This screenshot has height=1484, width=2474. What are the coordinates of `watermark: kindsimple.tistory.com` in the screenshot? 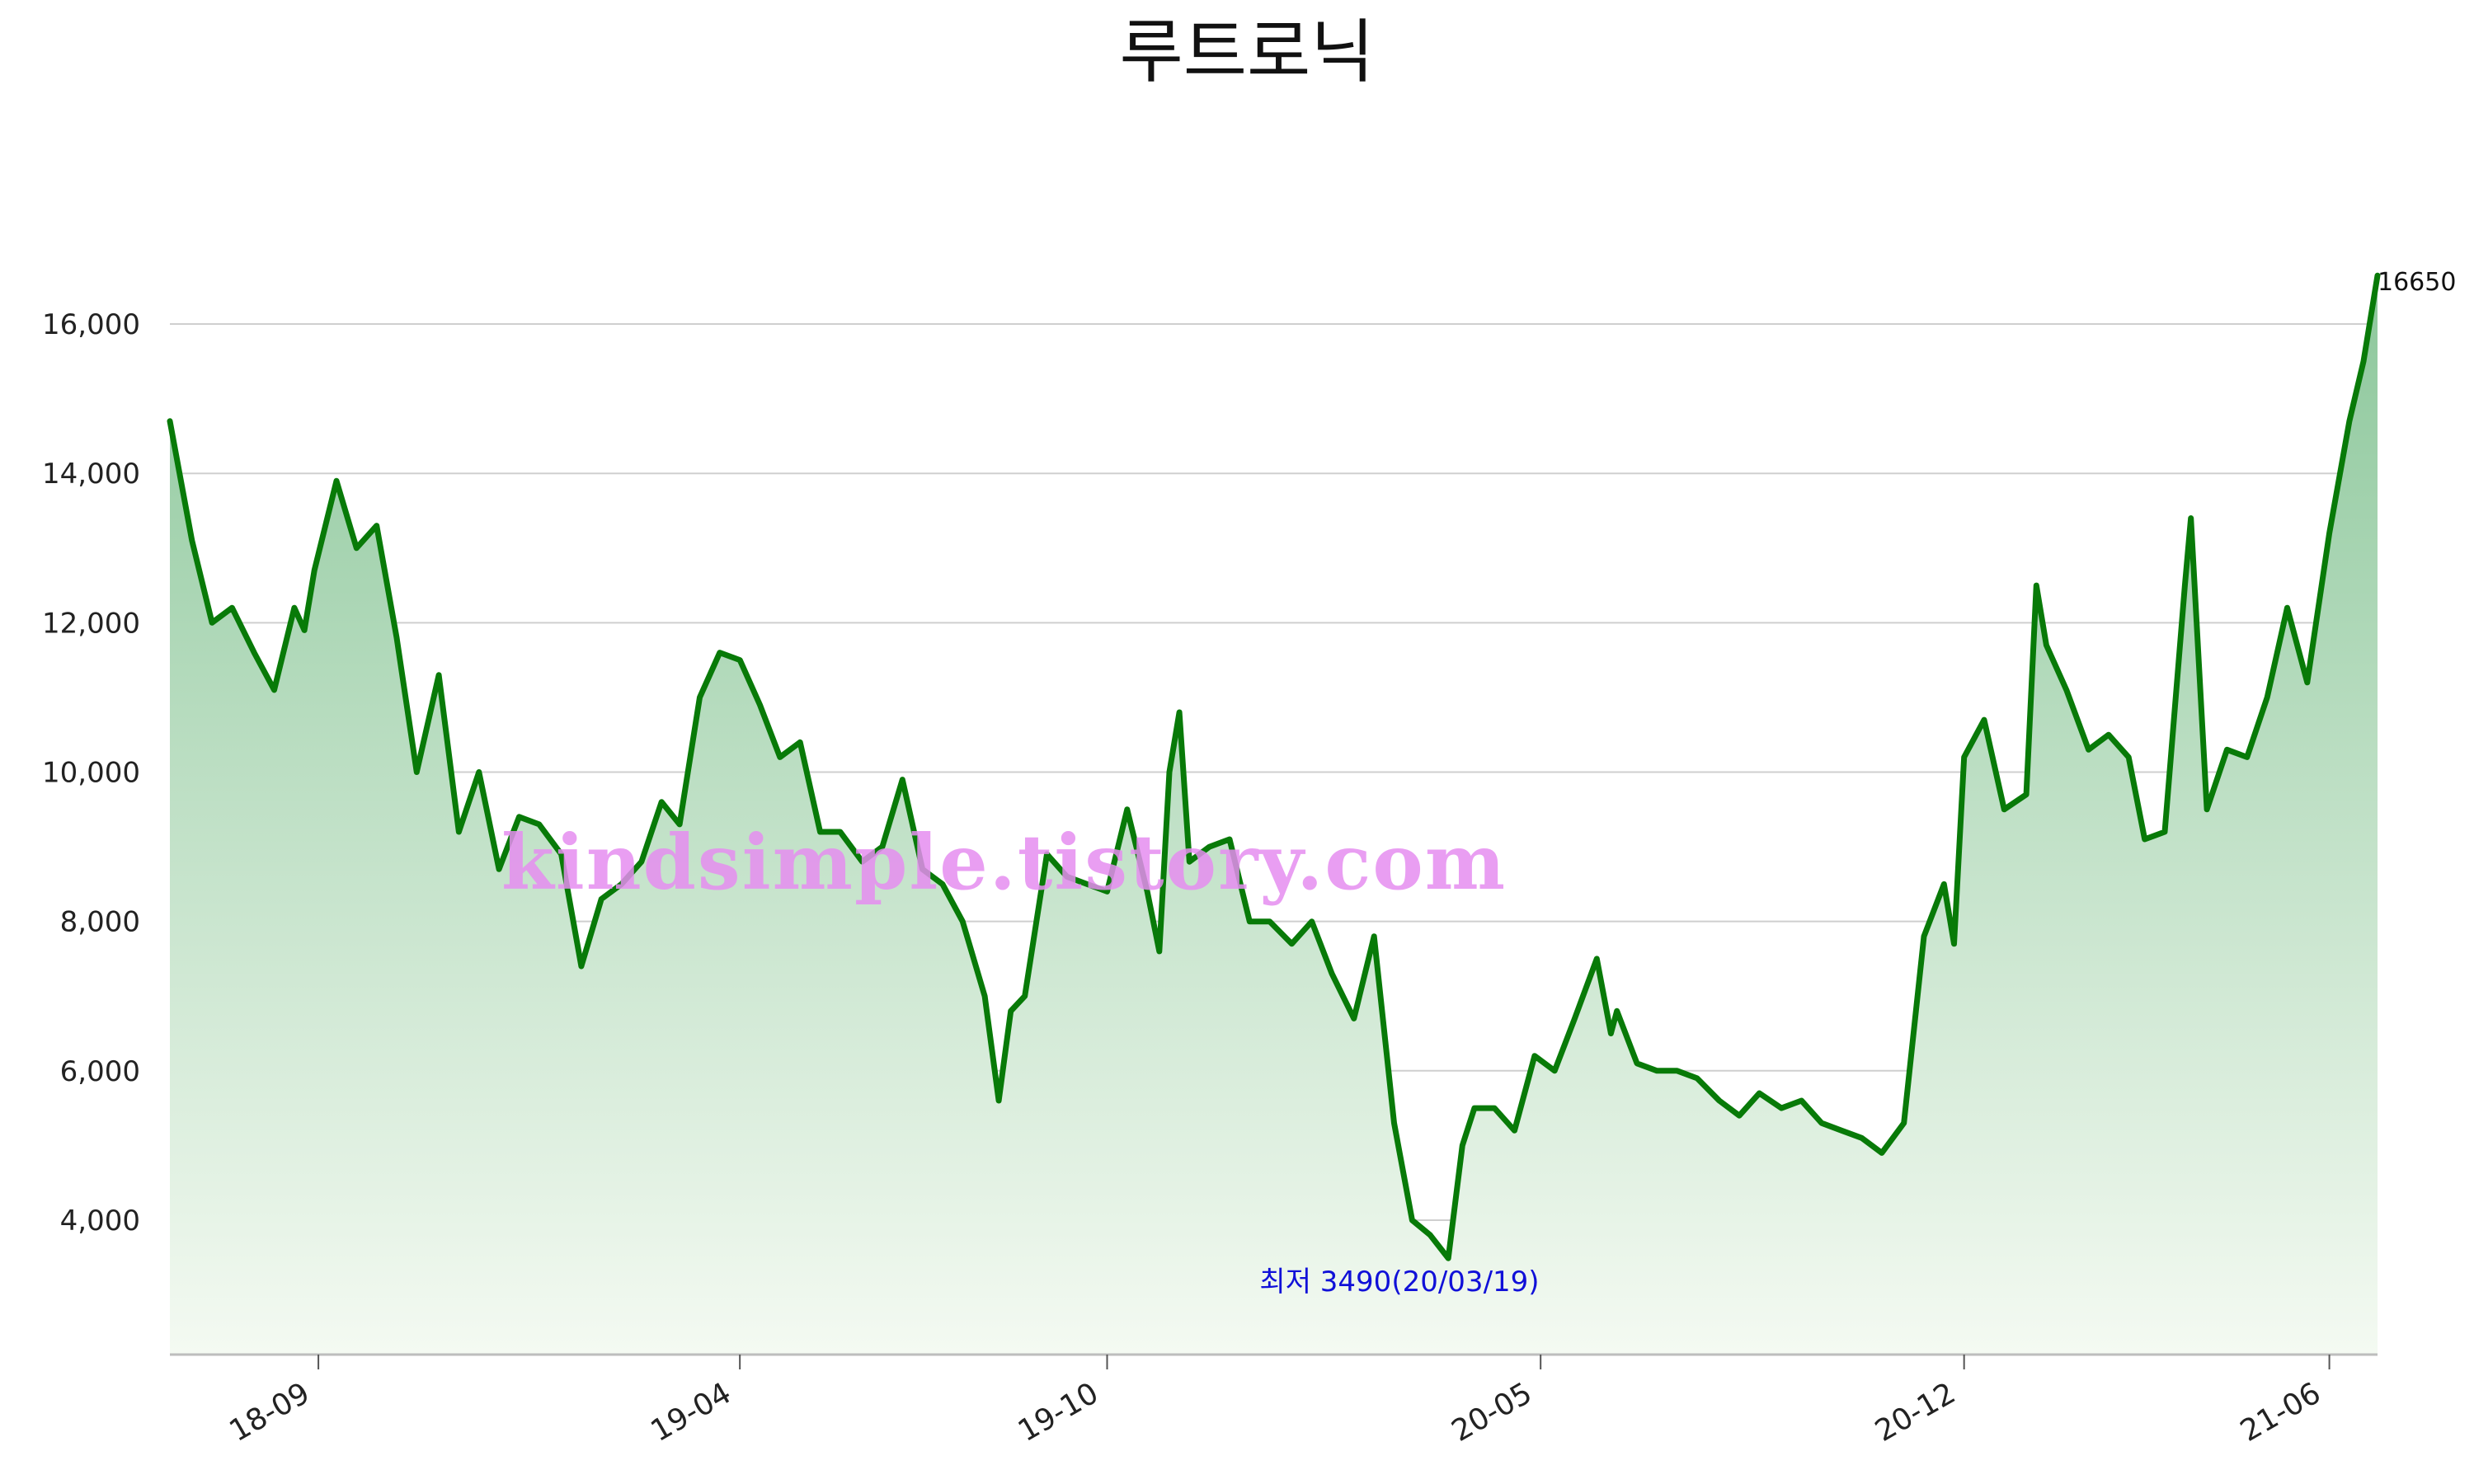 It's located at (1004, 863).